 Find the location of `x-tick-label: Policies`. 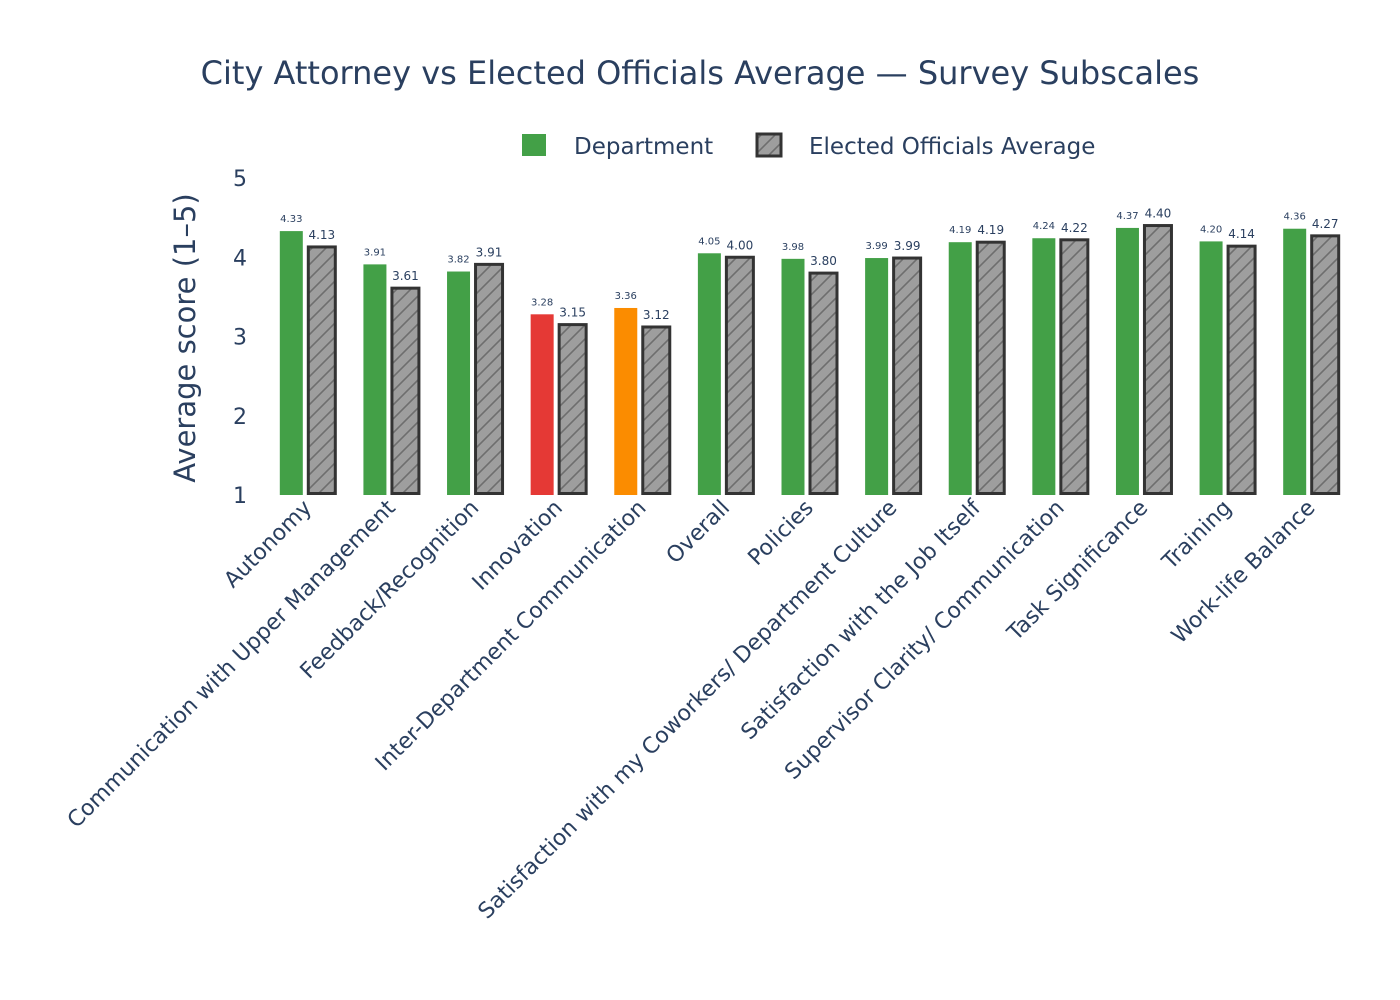

x-tick-label: Policies is located at coordinates (781, 533).